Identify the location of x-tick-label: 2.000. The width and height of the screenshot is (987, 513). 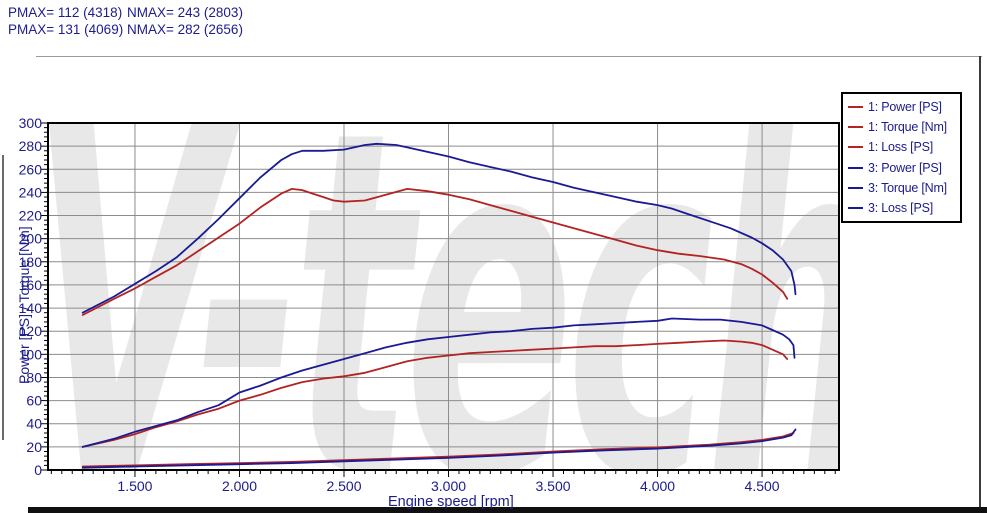
(239, 486).